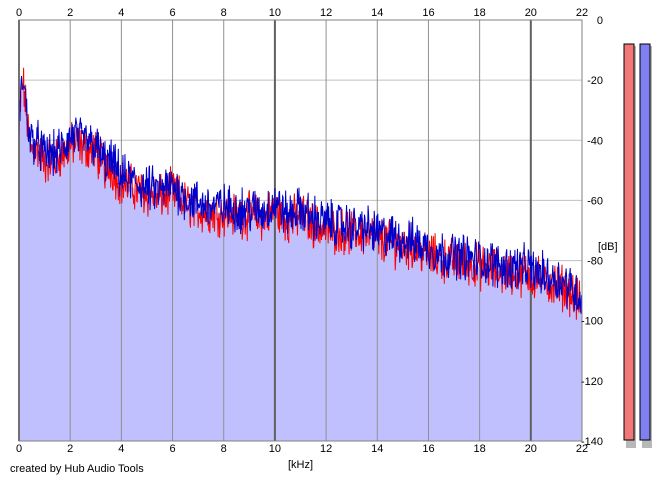  Describe the element at coordinates (77, 469) in the screenshot. I see `credit-text: created by Hub Audio Tools` at that location.